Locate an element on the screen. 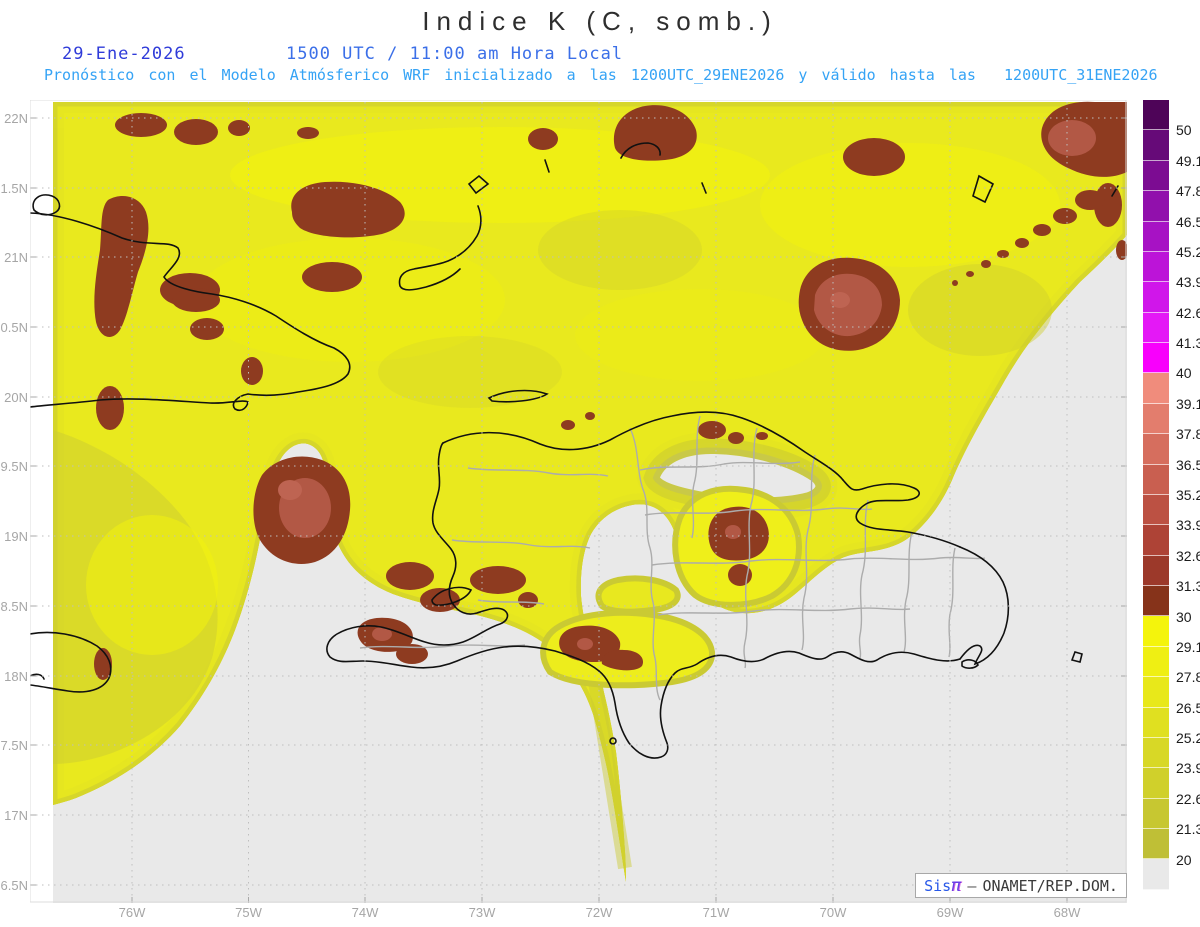  lat-tick-label: 1.5N is located at coordinates (14, 188).